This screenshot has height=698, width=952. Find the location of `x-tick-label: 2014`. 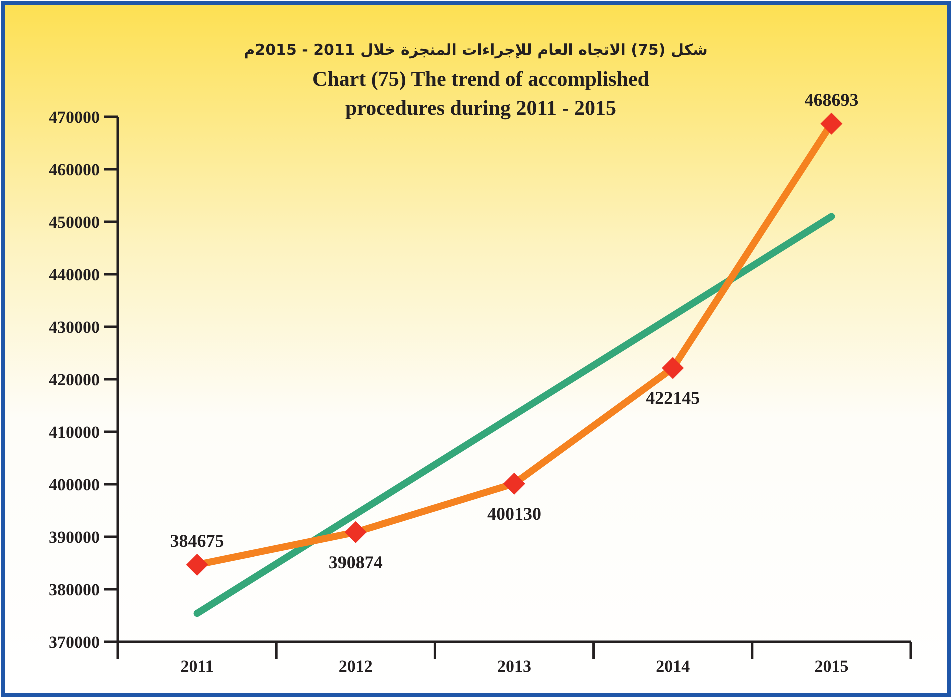

x-tick-label: 2014 is located at coordinates (673, 666).